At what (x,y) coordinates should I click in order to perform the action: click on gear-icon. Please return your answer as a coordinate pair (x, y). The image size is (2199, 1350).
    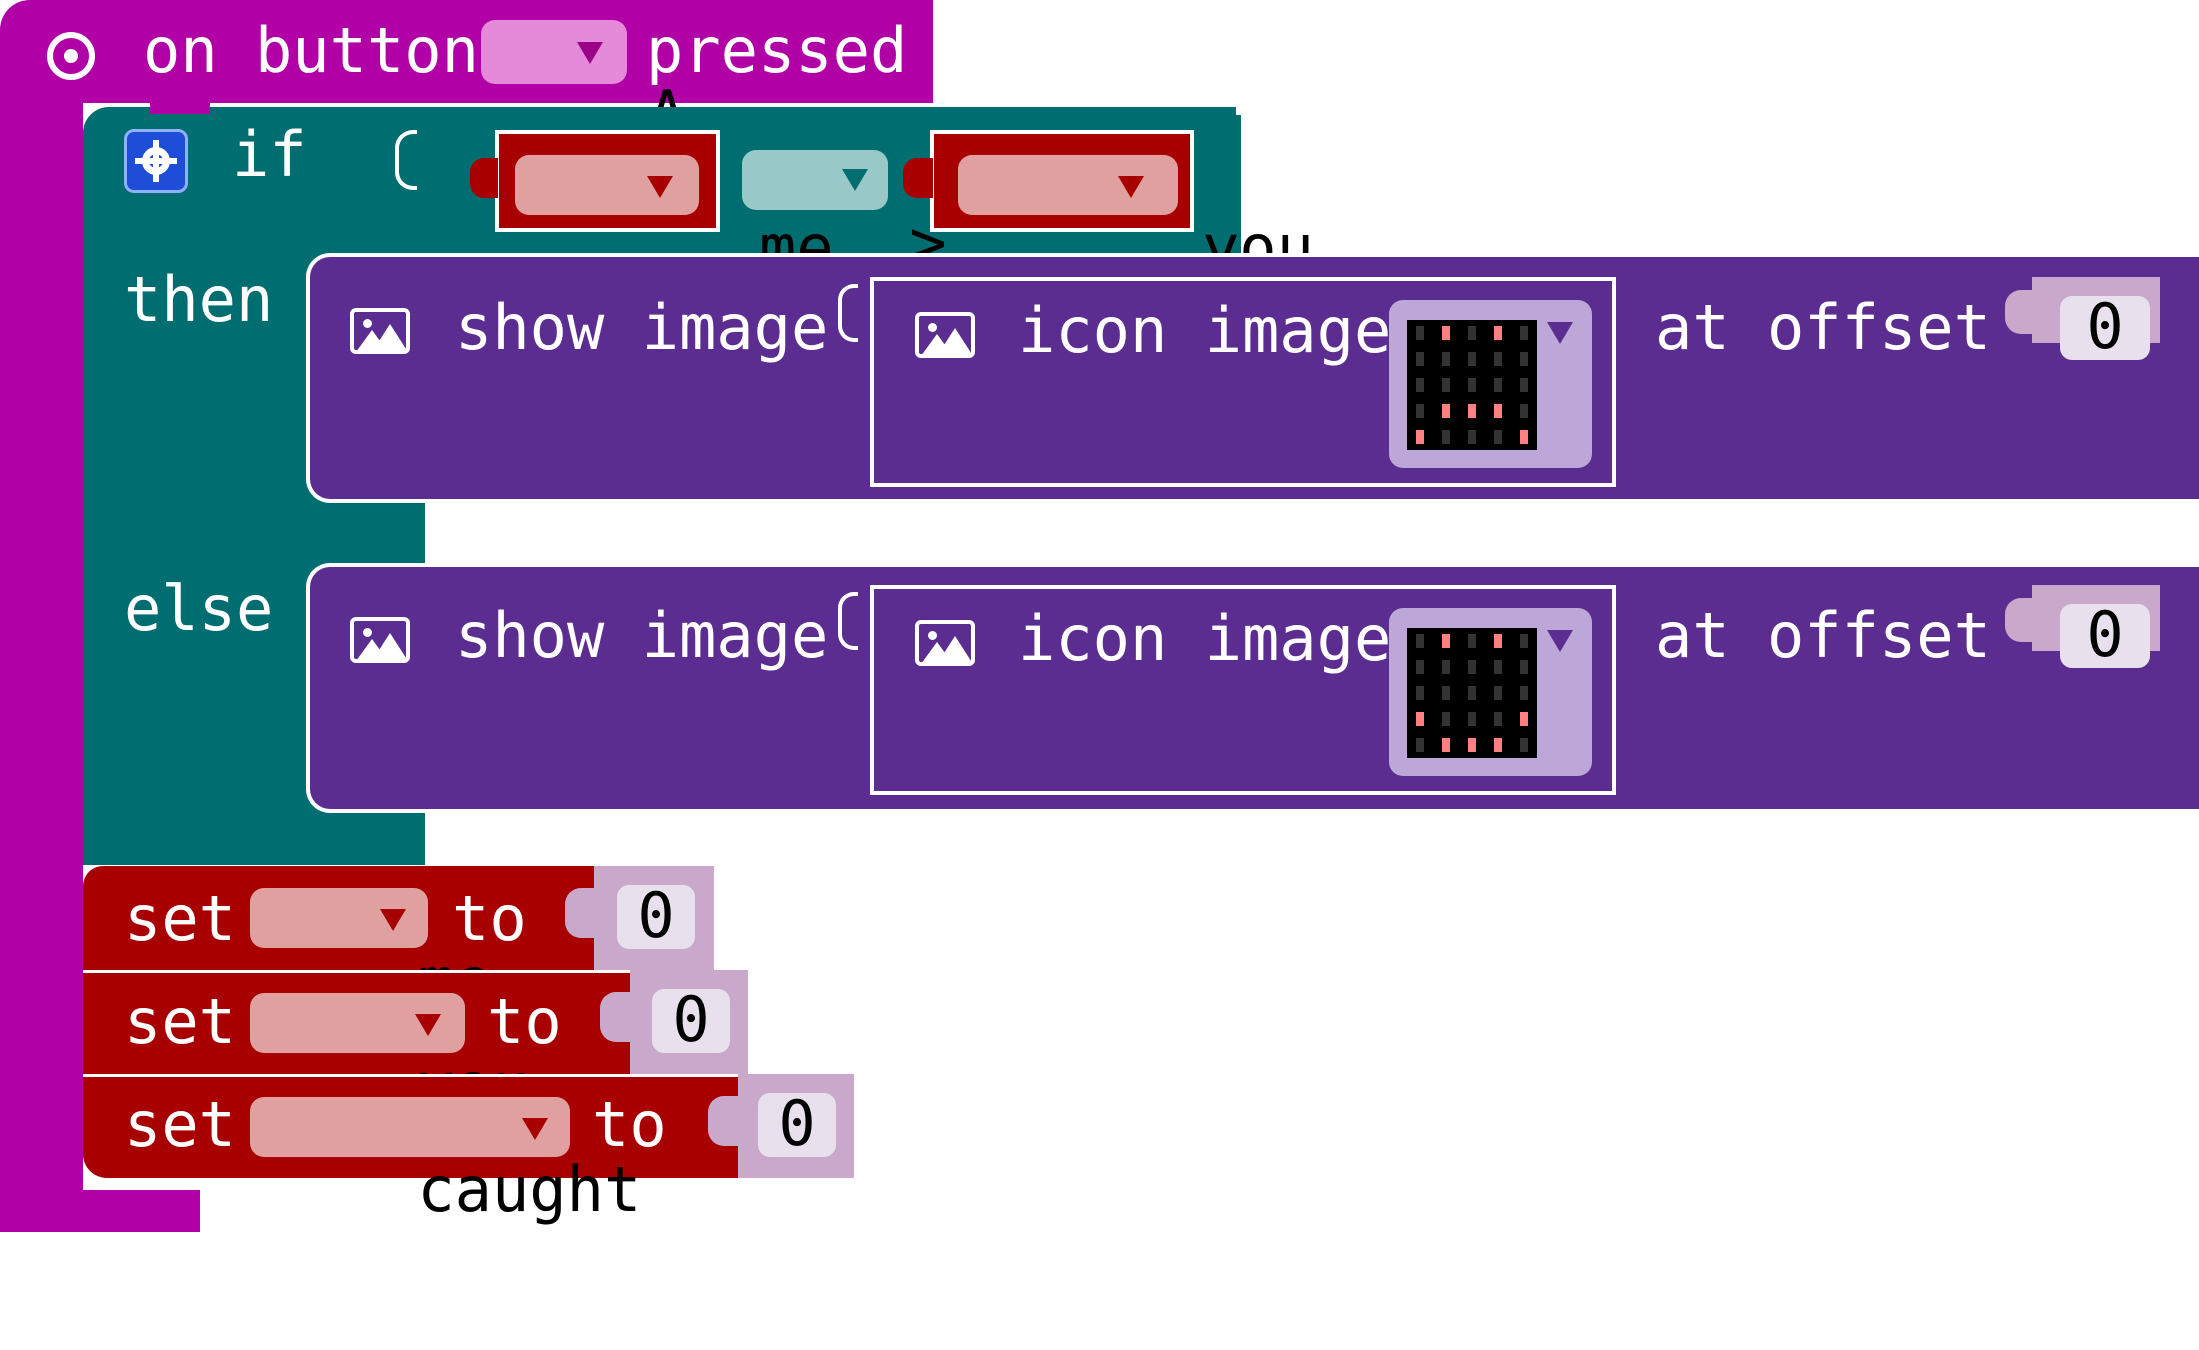
    Looking at the image, I should click on (156, 161).